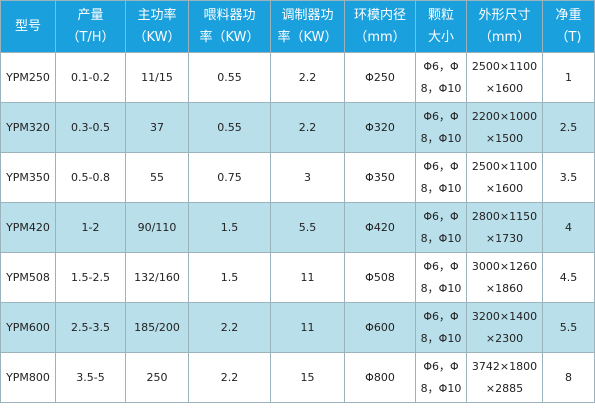 The image size is (595, 412). I want to click on cell-line: 产量, so click(90, 15).